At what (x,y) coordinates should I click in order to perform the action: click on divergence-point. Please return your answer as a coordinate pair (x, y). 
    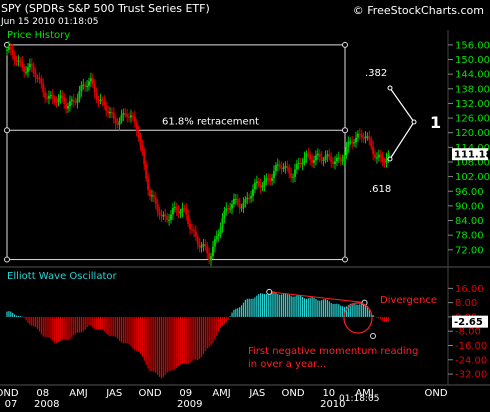
    Looking at the image, I should click on (269, 291).